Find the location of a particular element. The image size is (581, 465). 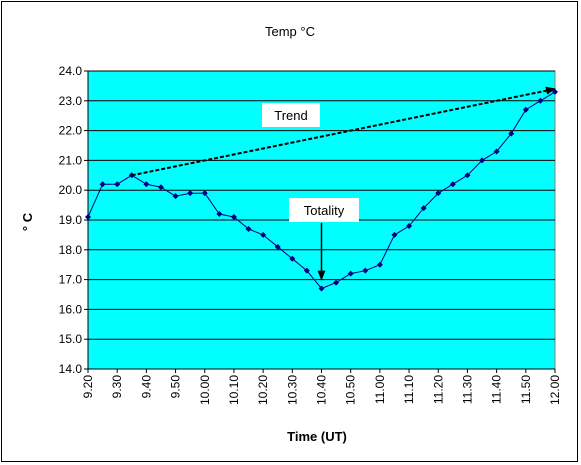

x-tick-label: 10.50 is located at coordinates (351, 390).